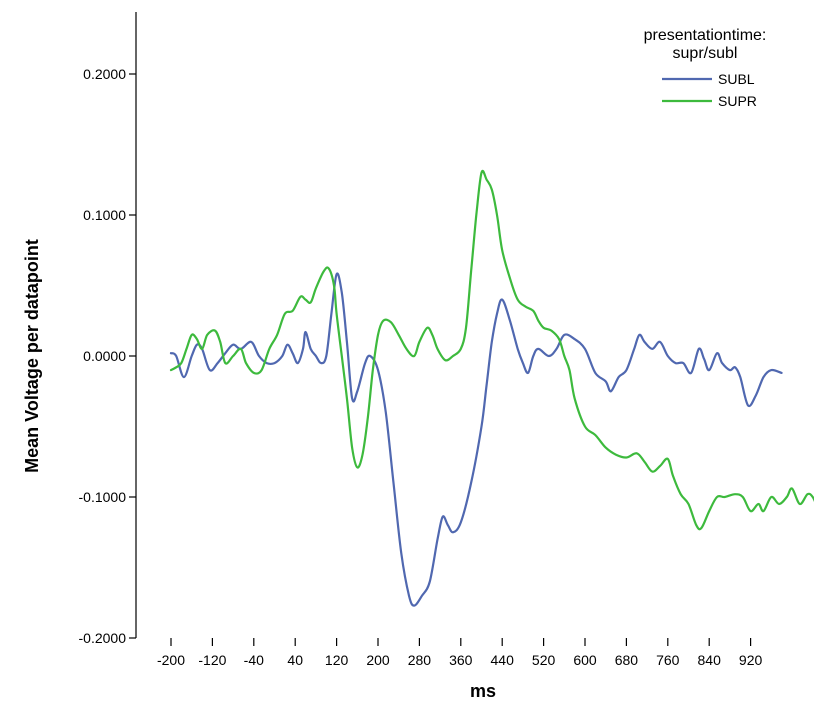  What do you see at coordinates (705, 68) in the screenshot?
I see `legend: presentationtime: supr/subl SUBL SUPR` at bounding box center [705, 68].